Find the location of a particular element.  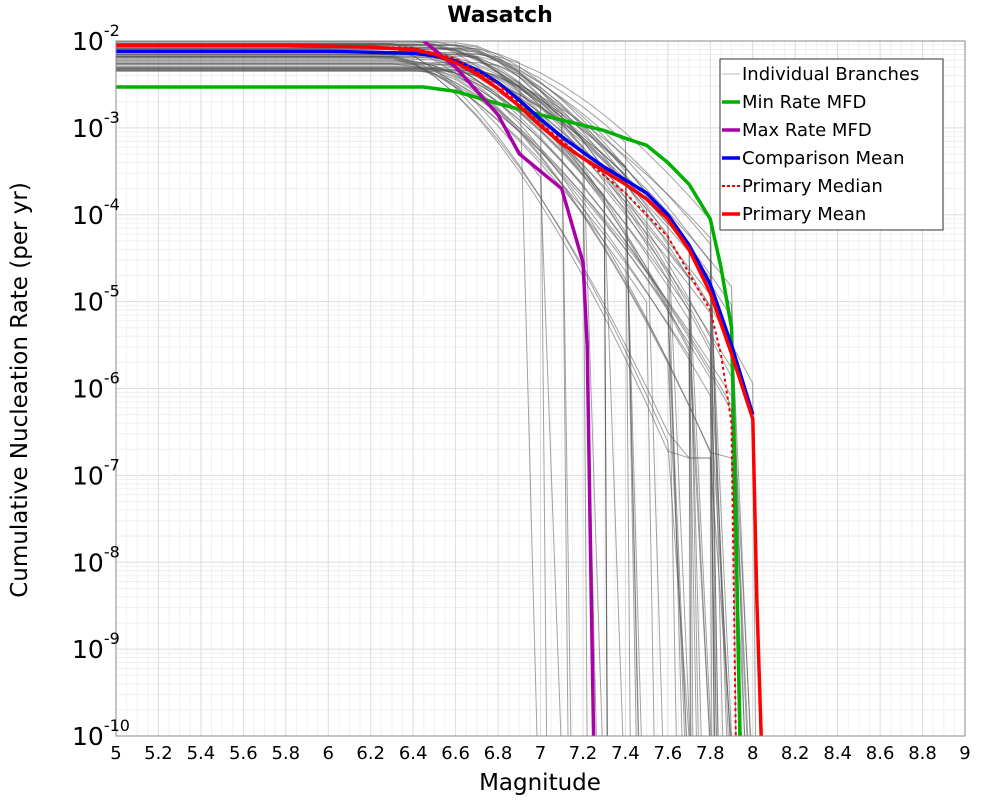

legend-label: Max Rate MFD is located at coordinates (807, 130).